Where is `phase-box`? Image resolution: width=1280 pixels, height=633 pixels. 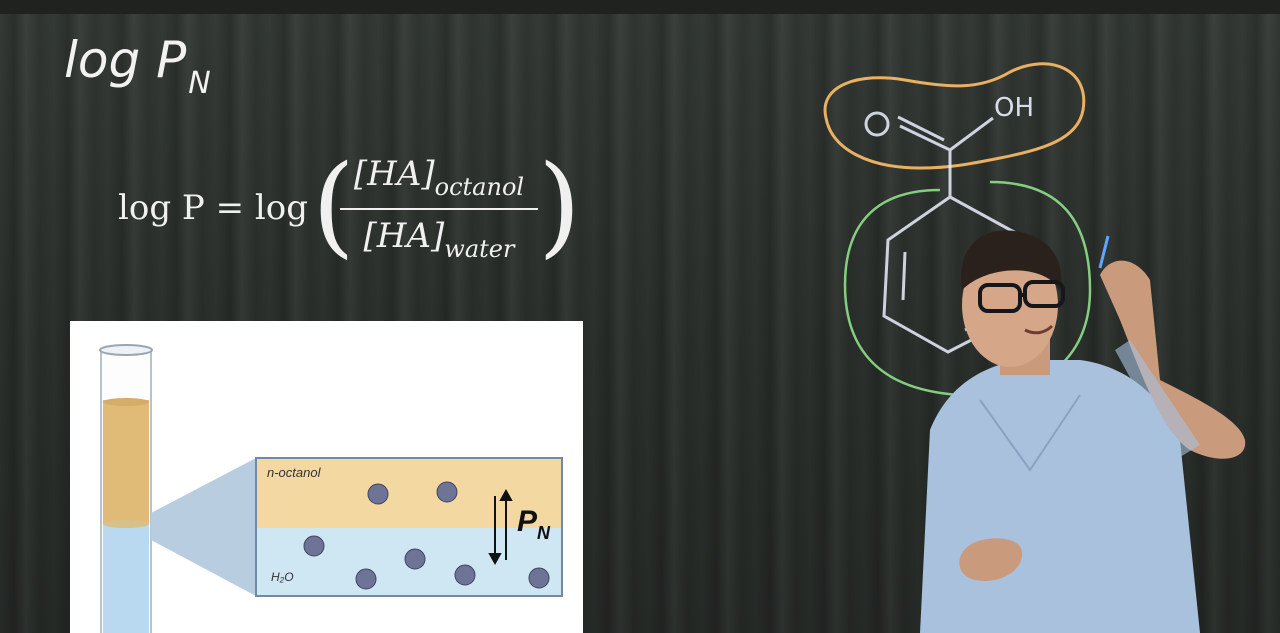 phase-box is located at coordinates (409, 527).